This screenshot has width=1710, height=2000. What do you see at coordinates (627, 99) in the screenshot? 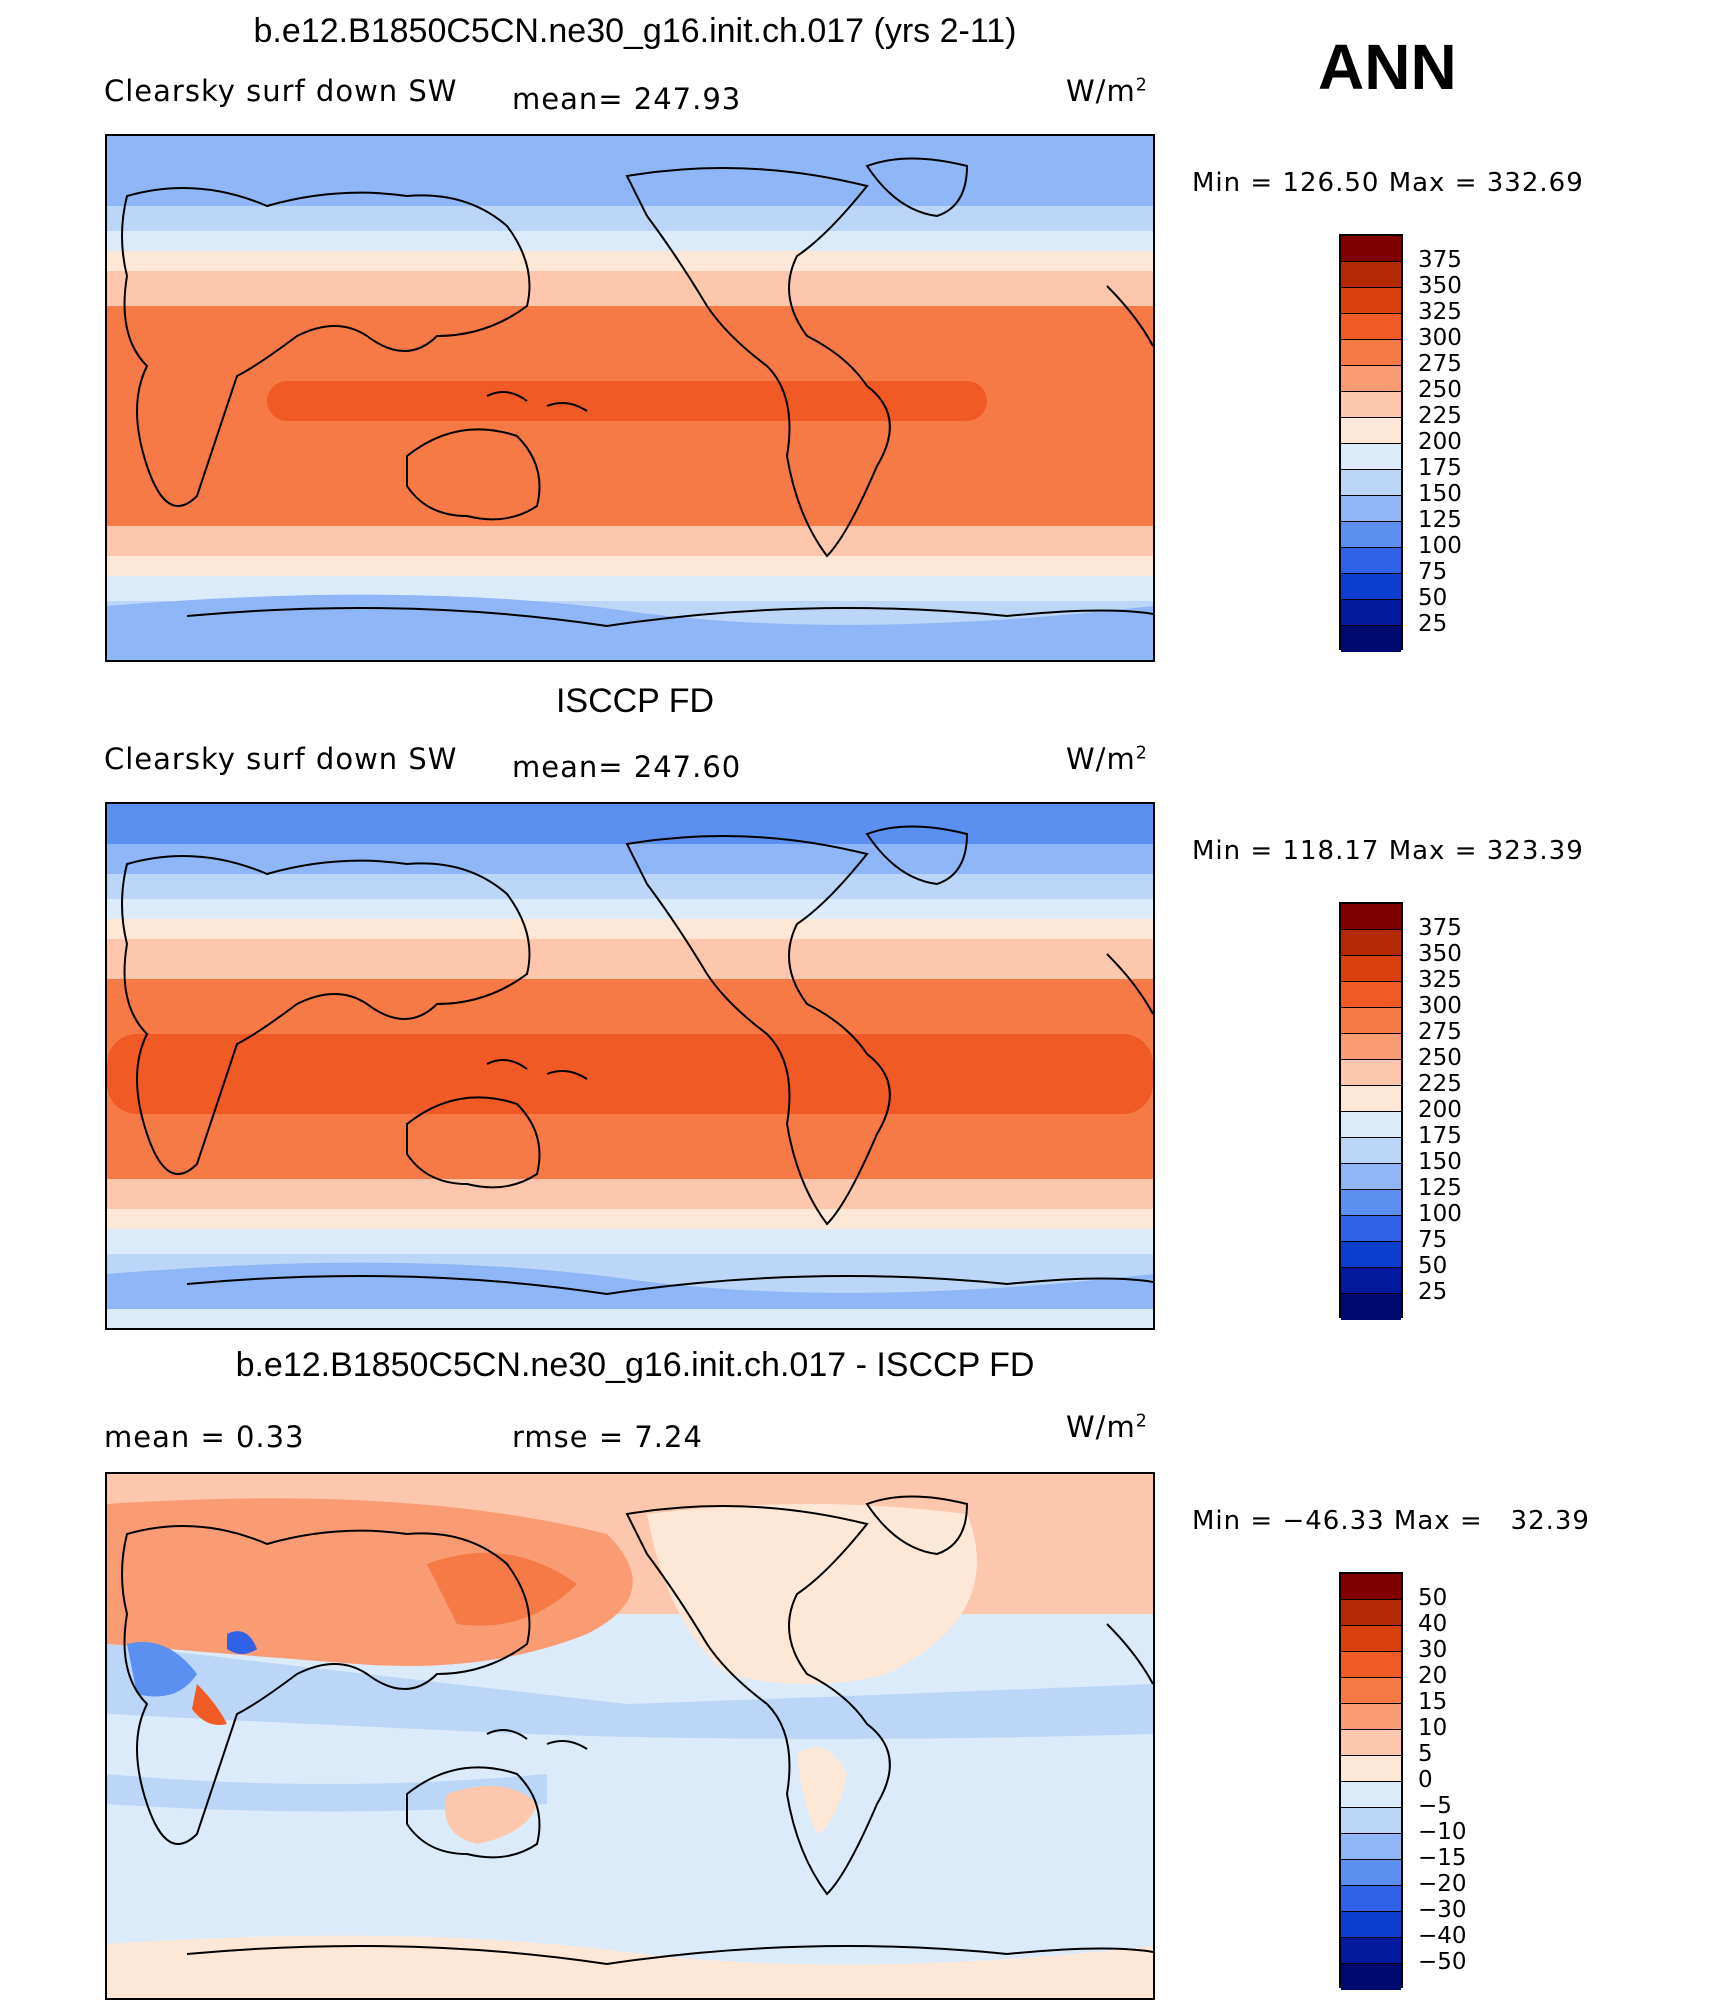
I see `panel-1-mean-label: mean= 247.93` at bounding box center [627, 99].